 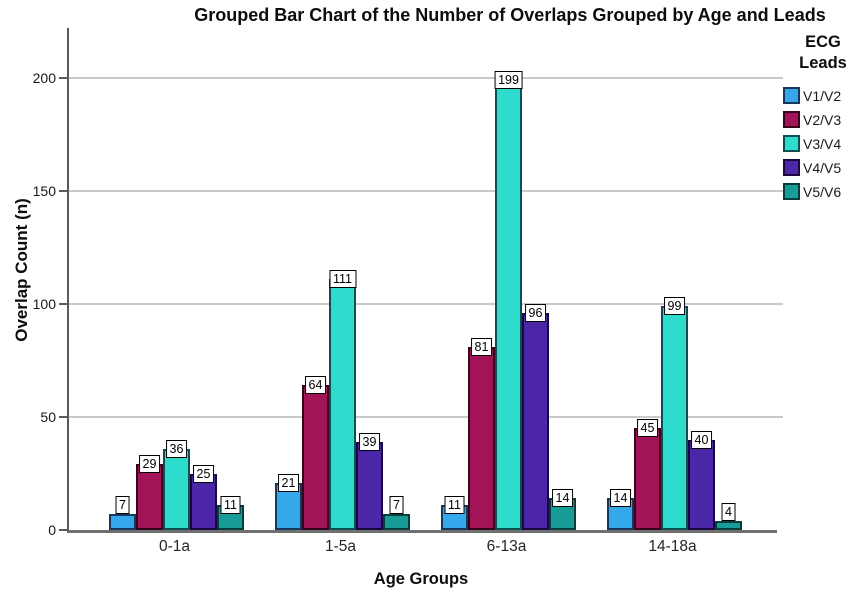 I want to click on bar-V5V6-1-5a: 7, so click(x=396, y=513).